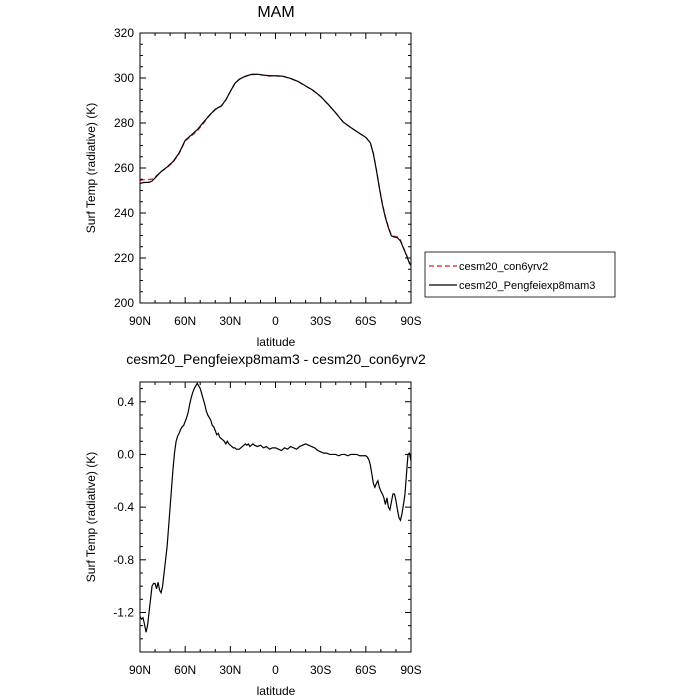 Image resolution: width=700 pixels, height=700 pixels. What do you see at coordinates (124, 78) in the screenshot?
I see `top-y-tick-label: 300` at bounding box center [124, 78].